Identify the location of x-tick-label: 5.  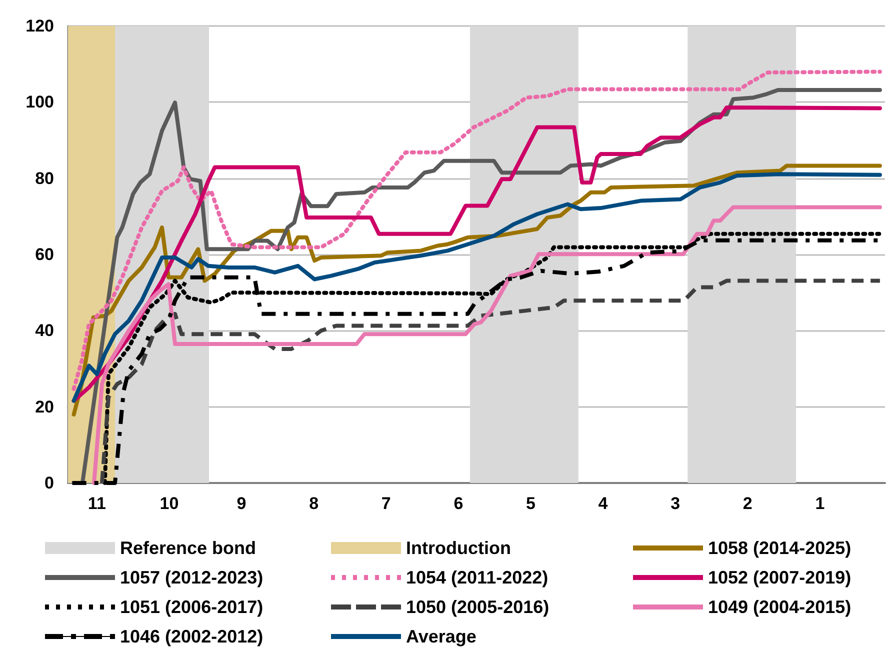
(531, 503).